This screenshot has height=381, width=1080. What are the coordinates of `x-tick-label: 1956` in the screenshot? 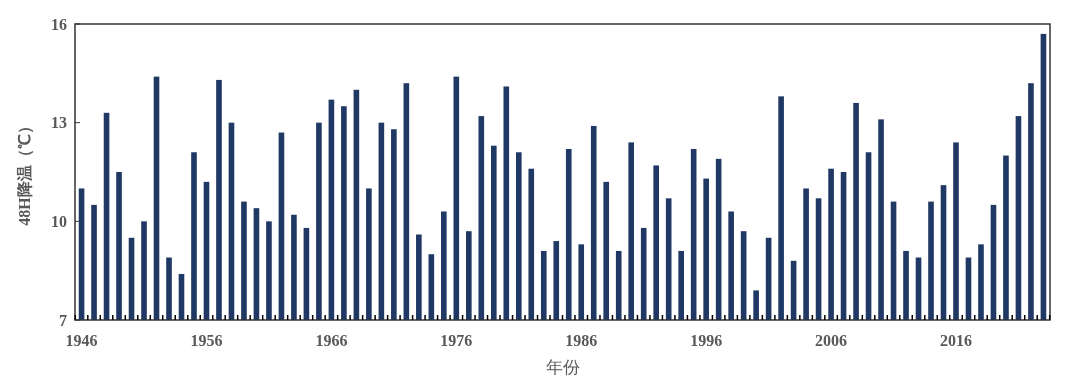 It's located at (206, 340).